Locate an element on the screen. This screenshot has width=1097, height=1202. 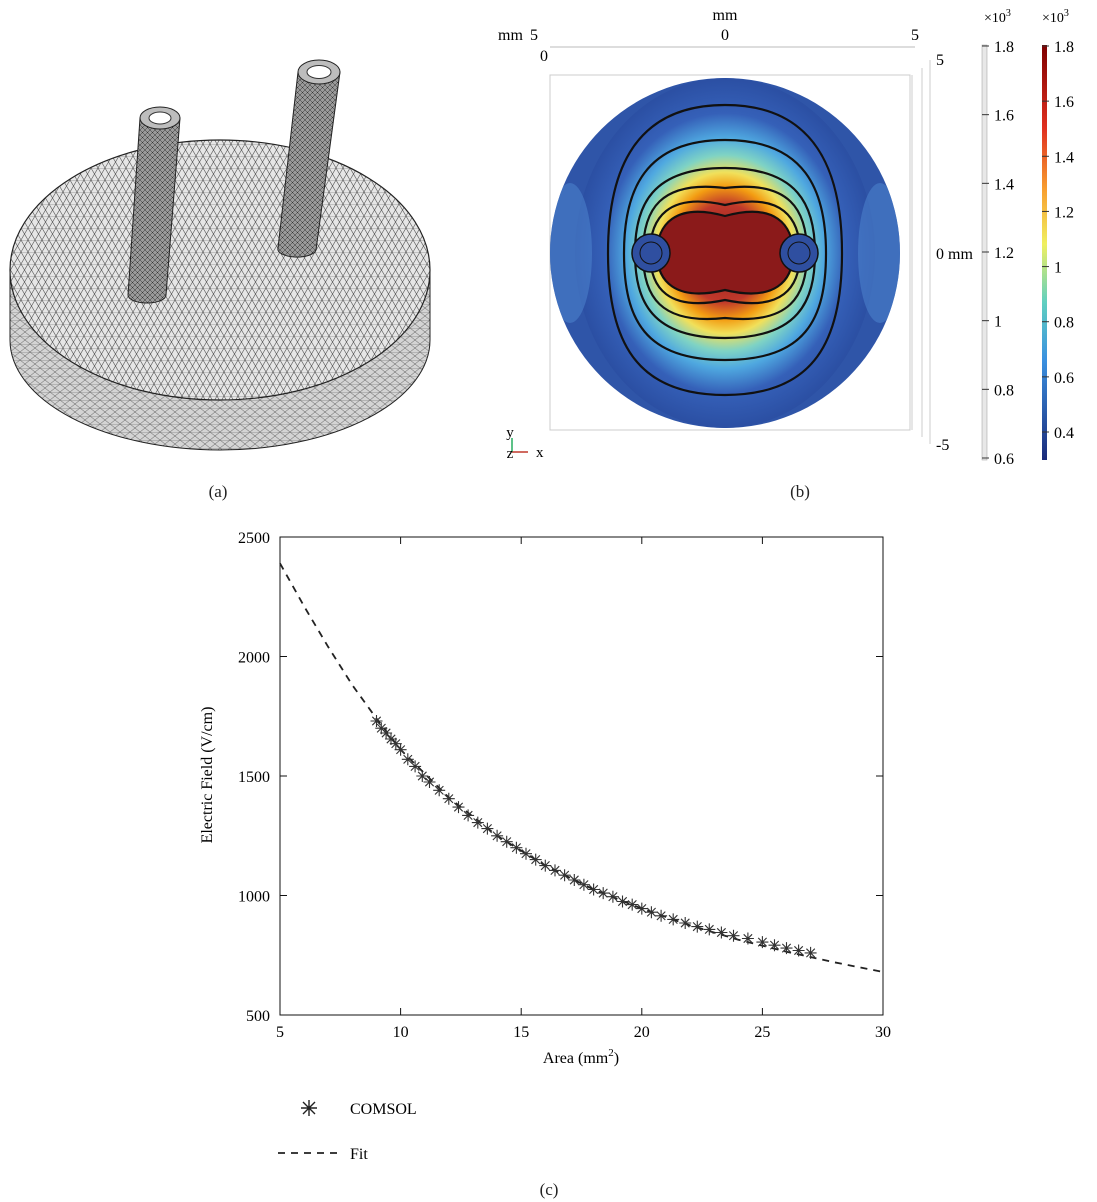
right-axis: 5 0 mm -5 is located at coordinates (942, 253).